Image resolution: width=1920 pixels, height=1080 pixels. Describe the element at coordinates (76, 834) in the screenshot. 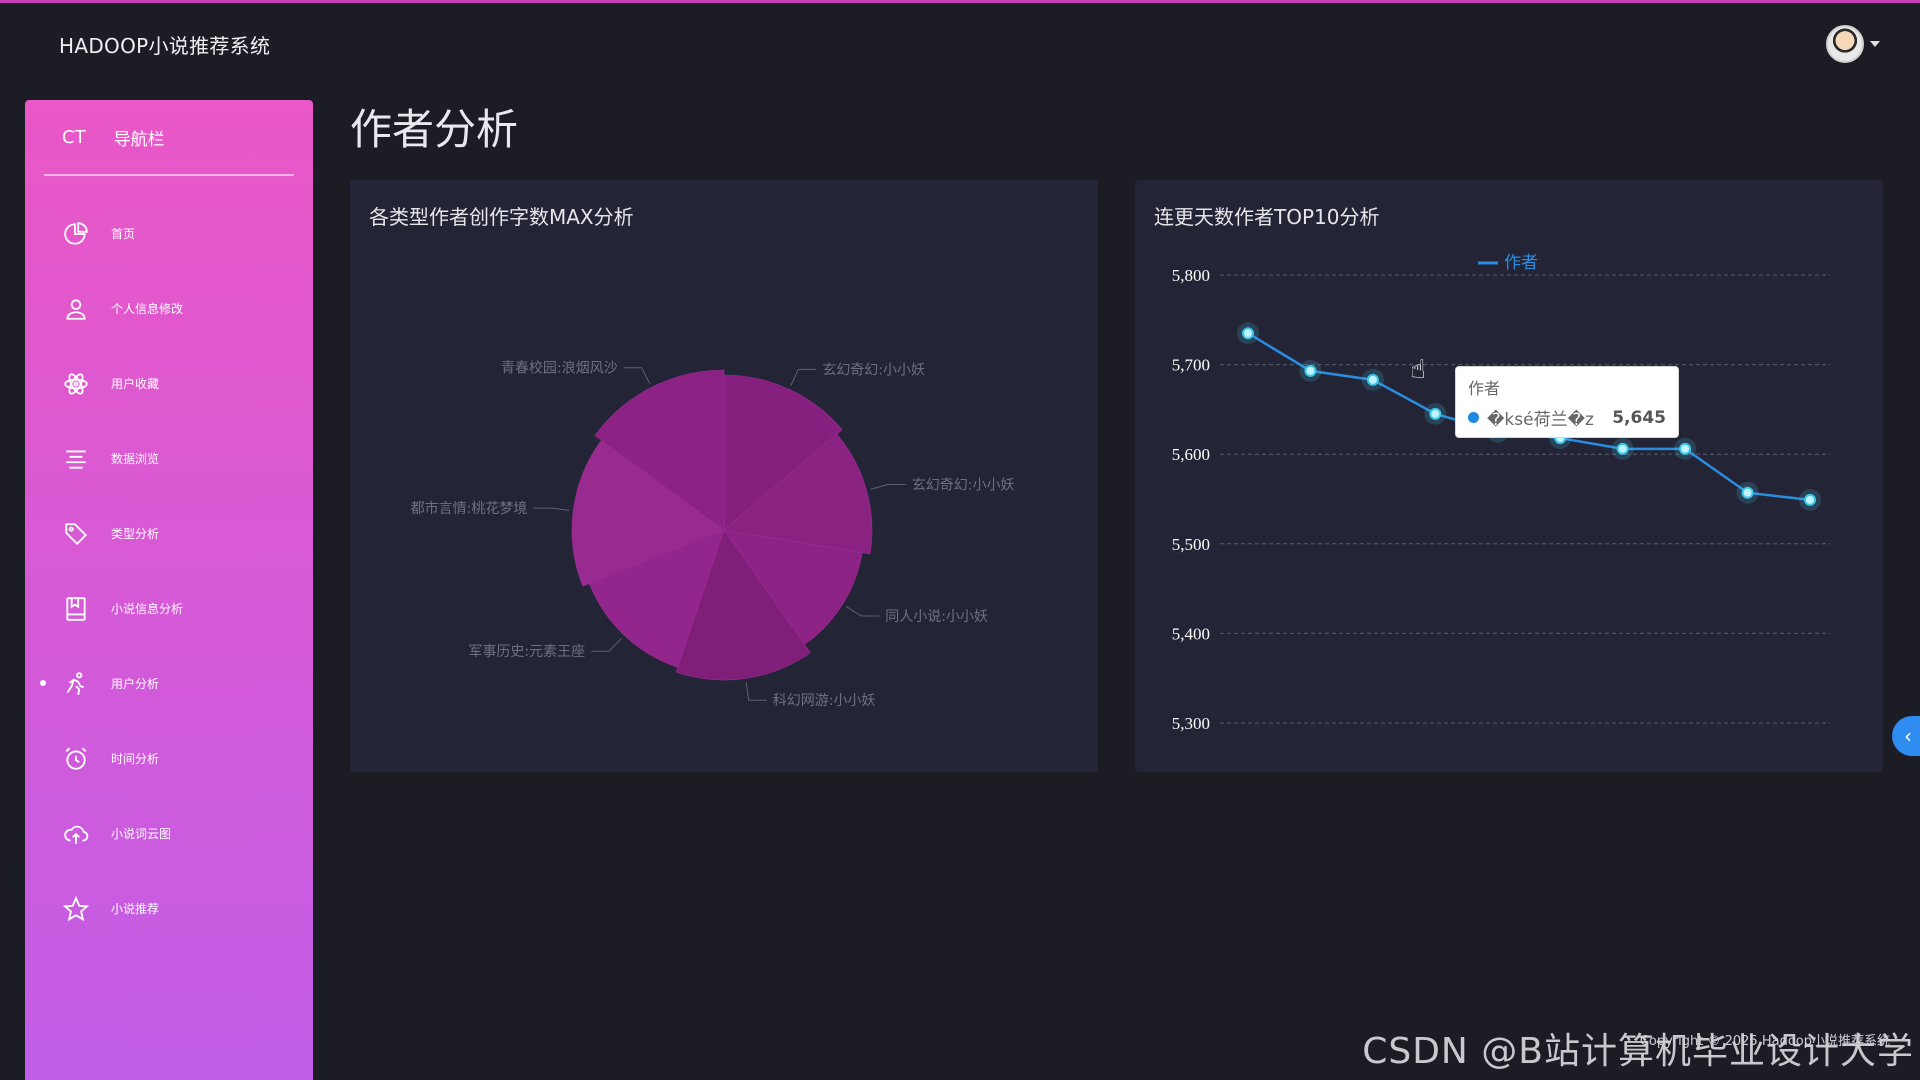

I see `cloud-upload-icon` at that location.